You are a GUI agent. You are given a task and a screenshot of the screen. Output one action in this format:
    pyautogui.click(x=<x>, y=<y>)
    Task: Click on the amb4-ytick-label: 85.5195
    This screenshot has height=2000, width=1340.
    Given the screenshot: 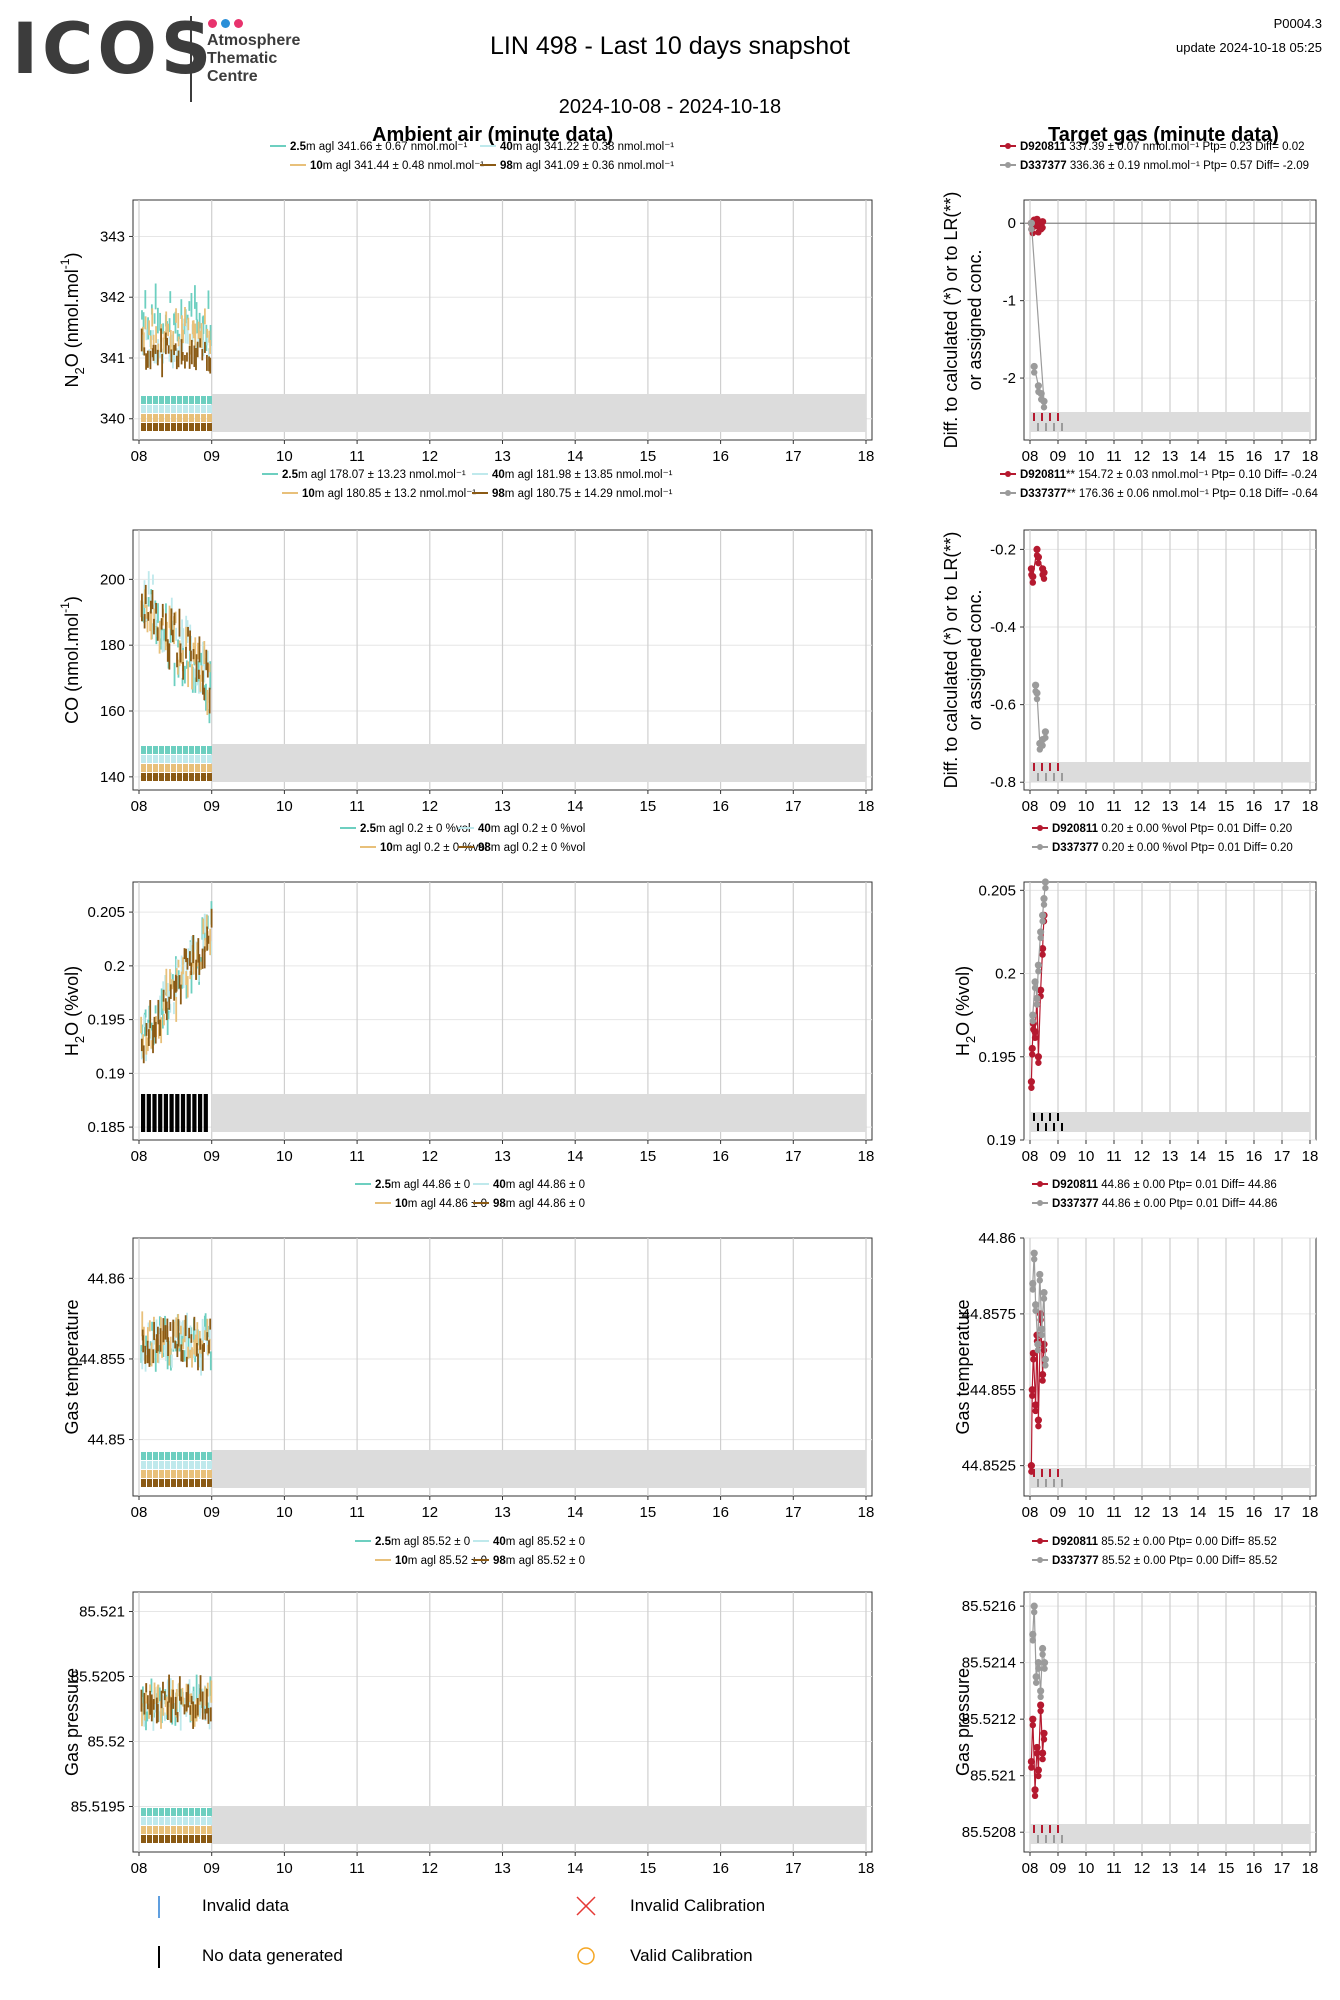 What is the action you would take?
    pyautogui.click(x=98, y=1807)
    